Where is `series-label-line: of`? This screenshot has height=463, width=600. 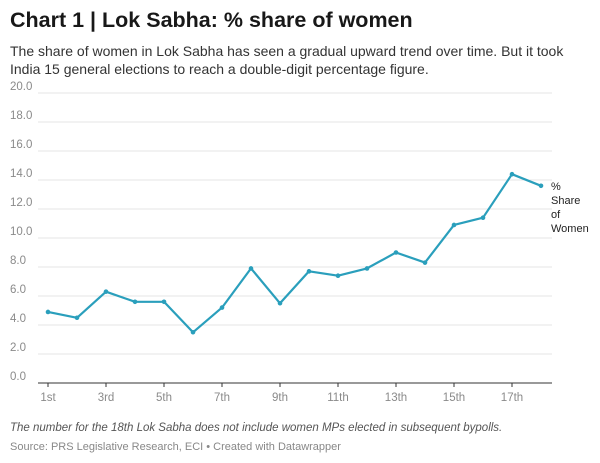 series-label-line: of is located at coordinates (556, 215).